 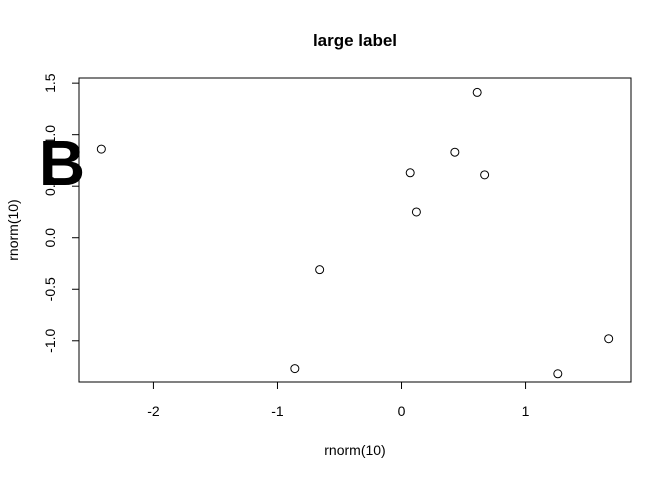 What do you see at coordinates (50, 186) in the screenshot?
I see `y-tick-label: 0.5` at bounding box center [50, 186].